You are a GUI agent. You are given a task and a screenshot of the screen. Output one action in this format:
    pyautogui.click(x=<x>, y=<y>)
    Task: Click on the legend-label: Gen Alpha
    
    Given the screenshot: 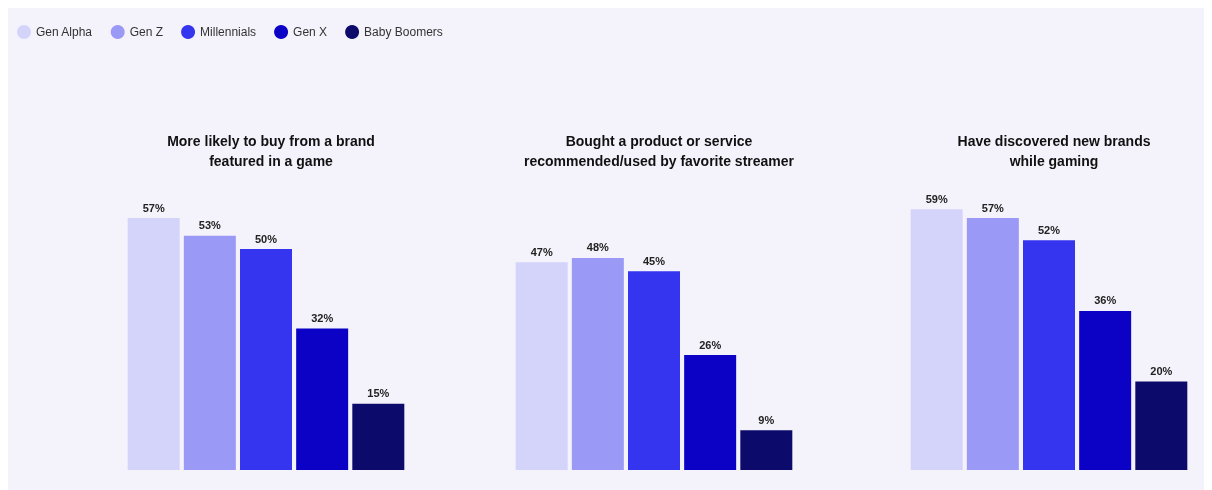 What is the action you would take?
    pyautogui.click(x=64, y=32)
    